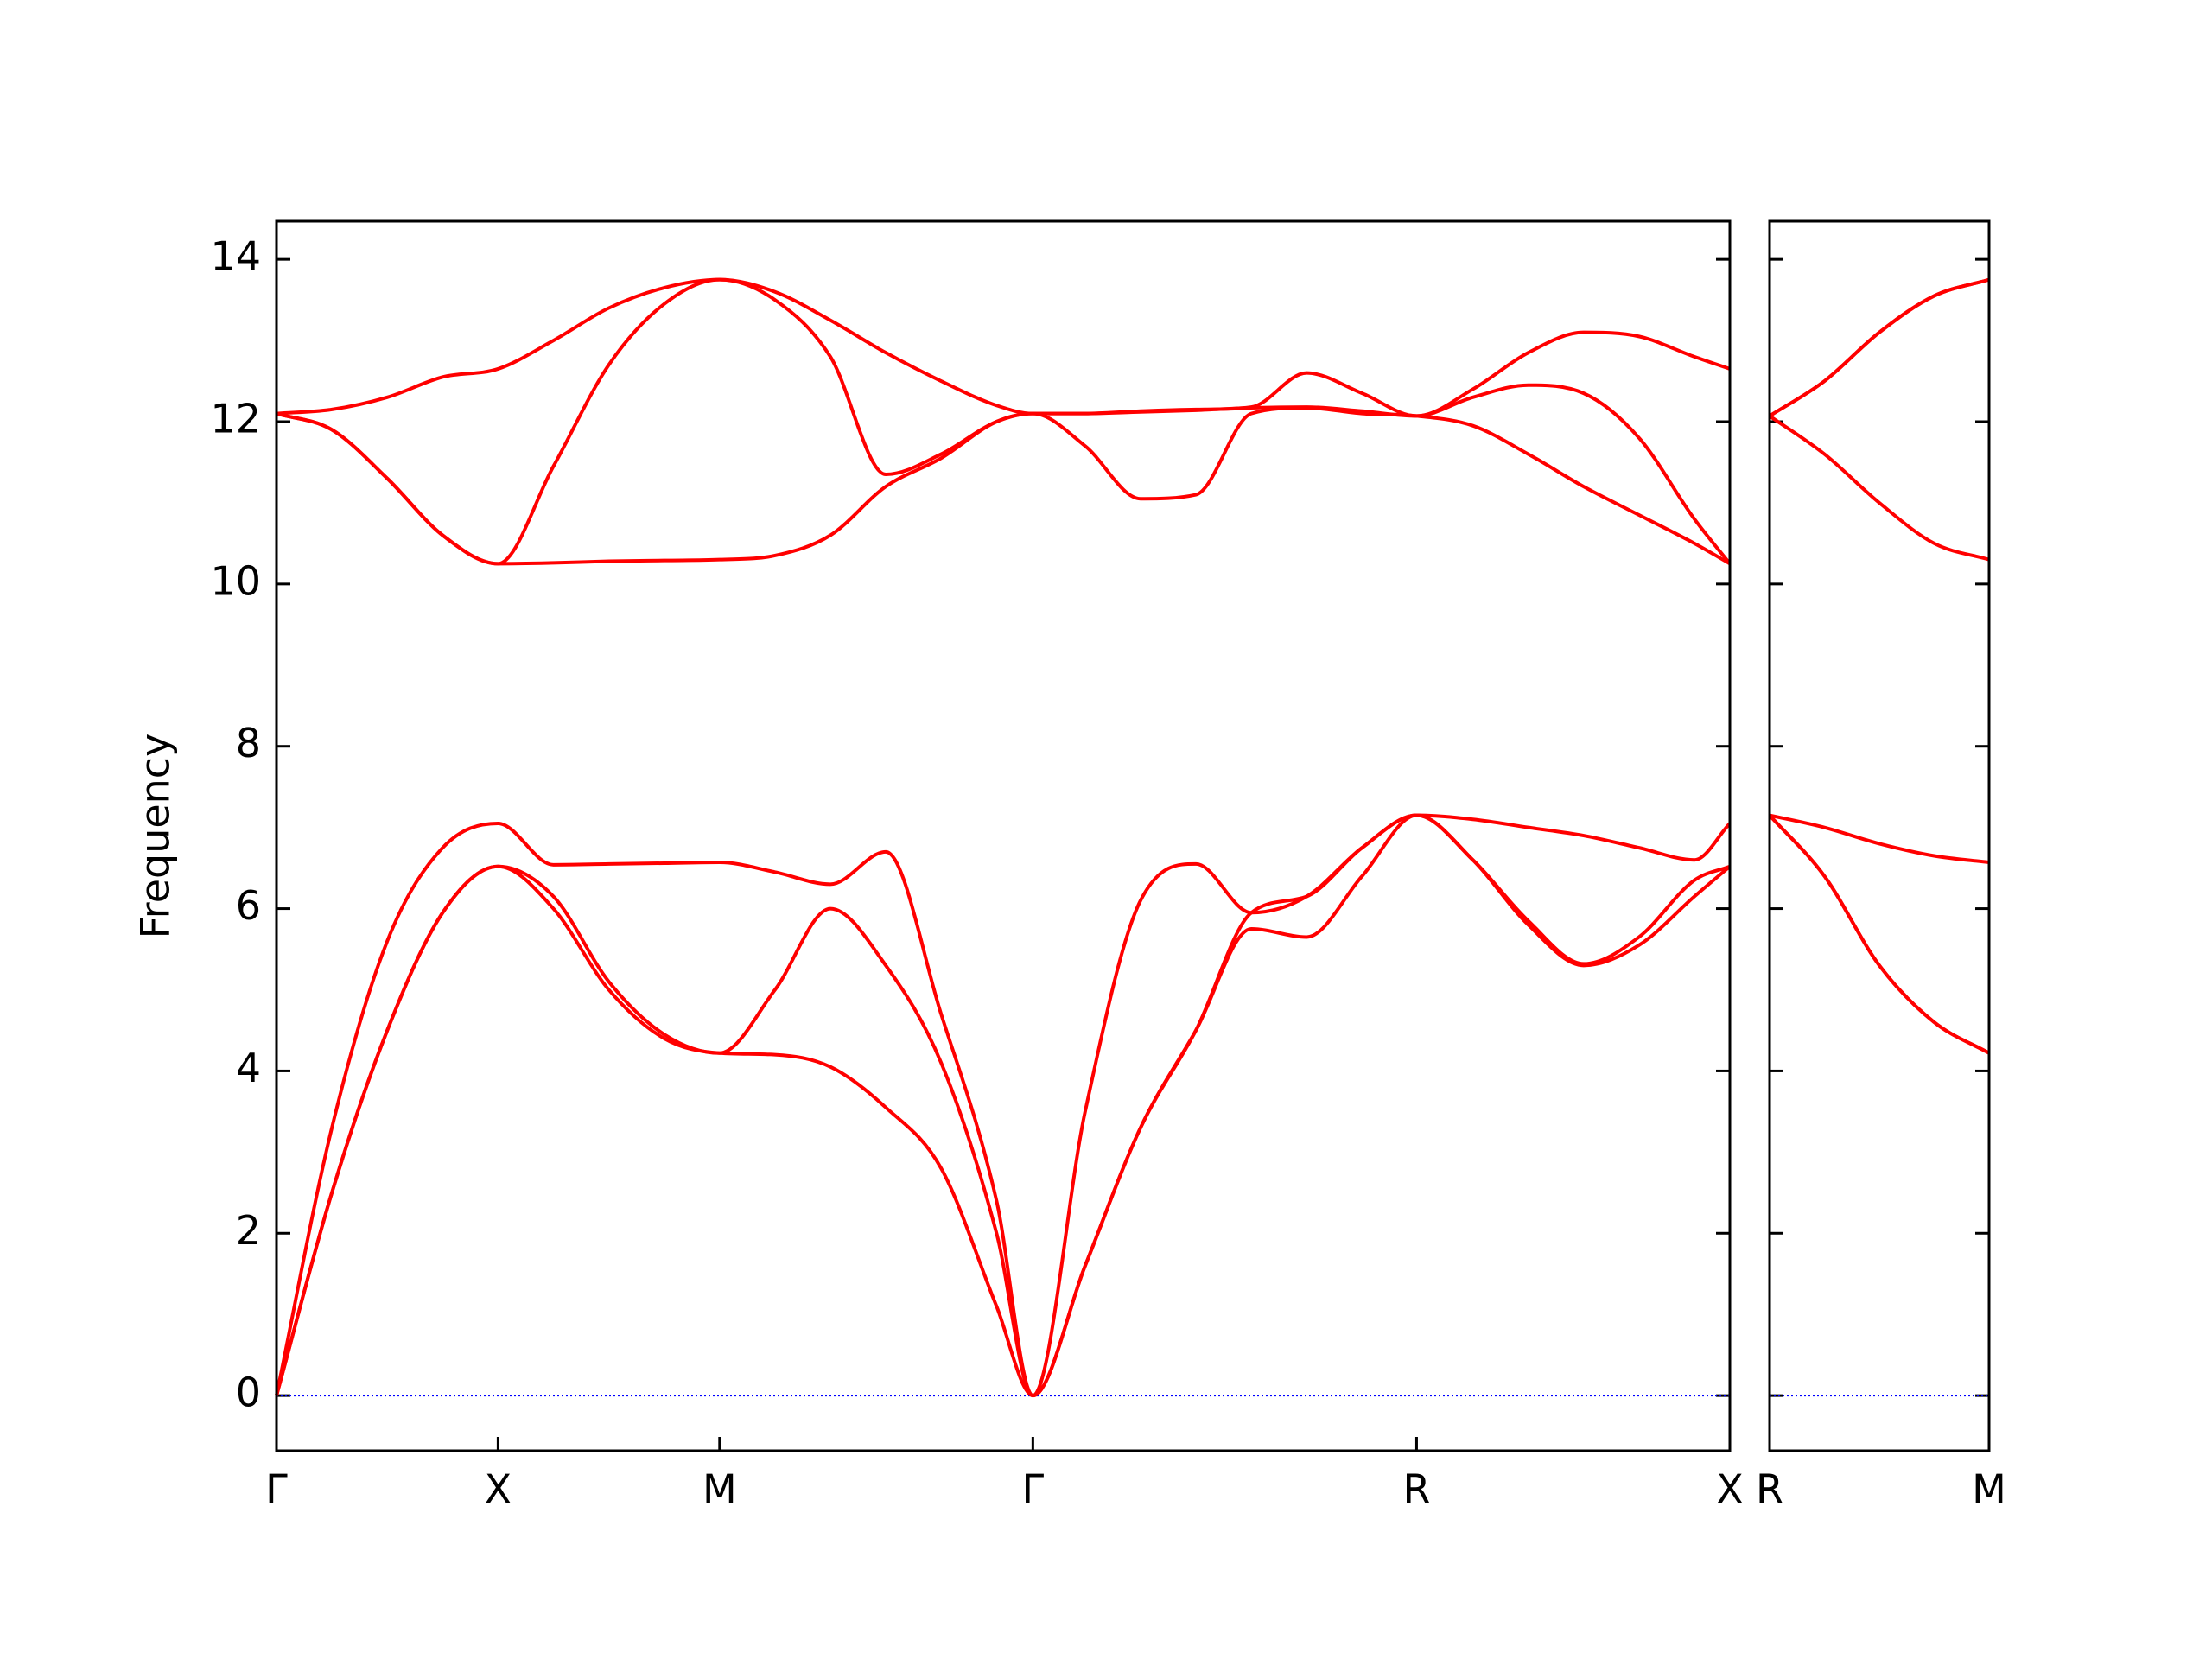 This screenshot has width=2212, height=1659. I want to click on y-tick-label: 14, so click(235, 256).